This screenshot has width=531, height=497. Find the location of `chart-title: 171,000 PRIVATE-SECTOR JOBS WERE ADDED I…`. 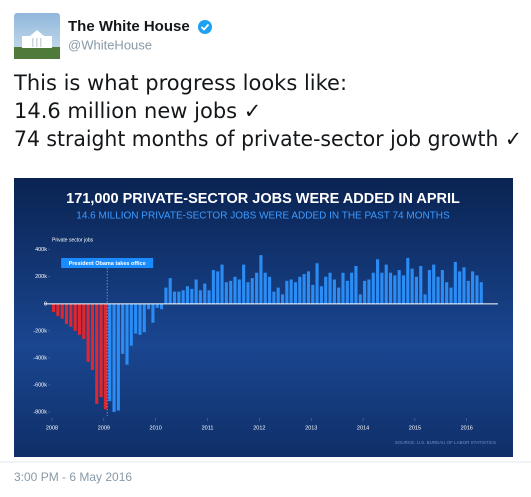

chart-title: 171,000 PRIVATE-SECTOR JOBS WERE ADDED I… is located at coordinates (263, 199).